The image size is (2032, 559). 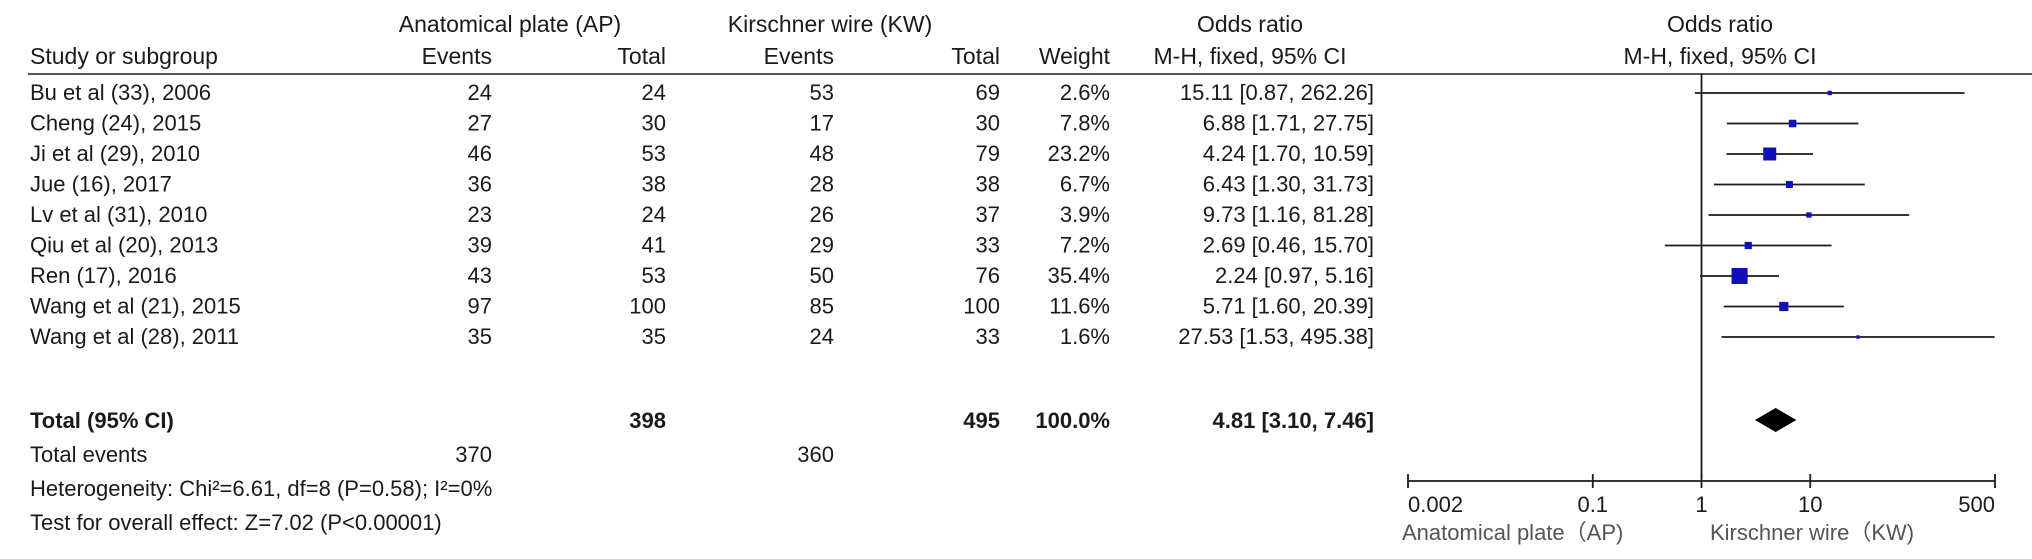 What do you see at coordinates (1085, 245) in the screenshot?
I see `study-weight: 7.2%` at bounding box center [1085, 245].